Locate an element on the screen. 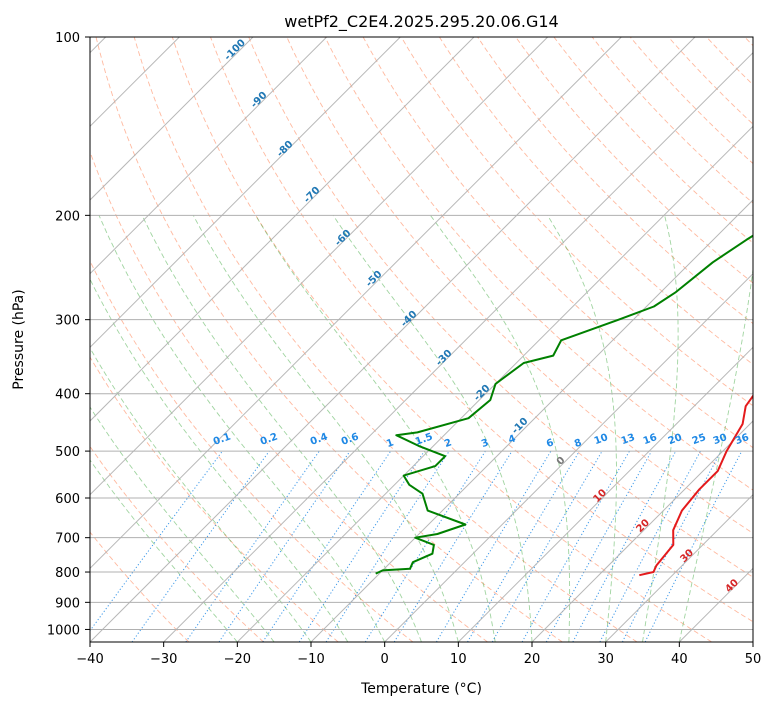 Image resolution: width=775 pixels, height=708 pixels. mixing-ratio-label: 1.5 is located at coordinates (424, 439).